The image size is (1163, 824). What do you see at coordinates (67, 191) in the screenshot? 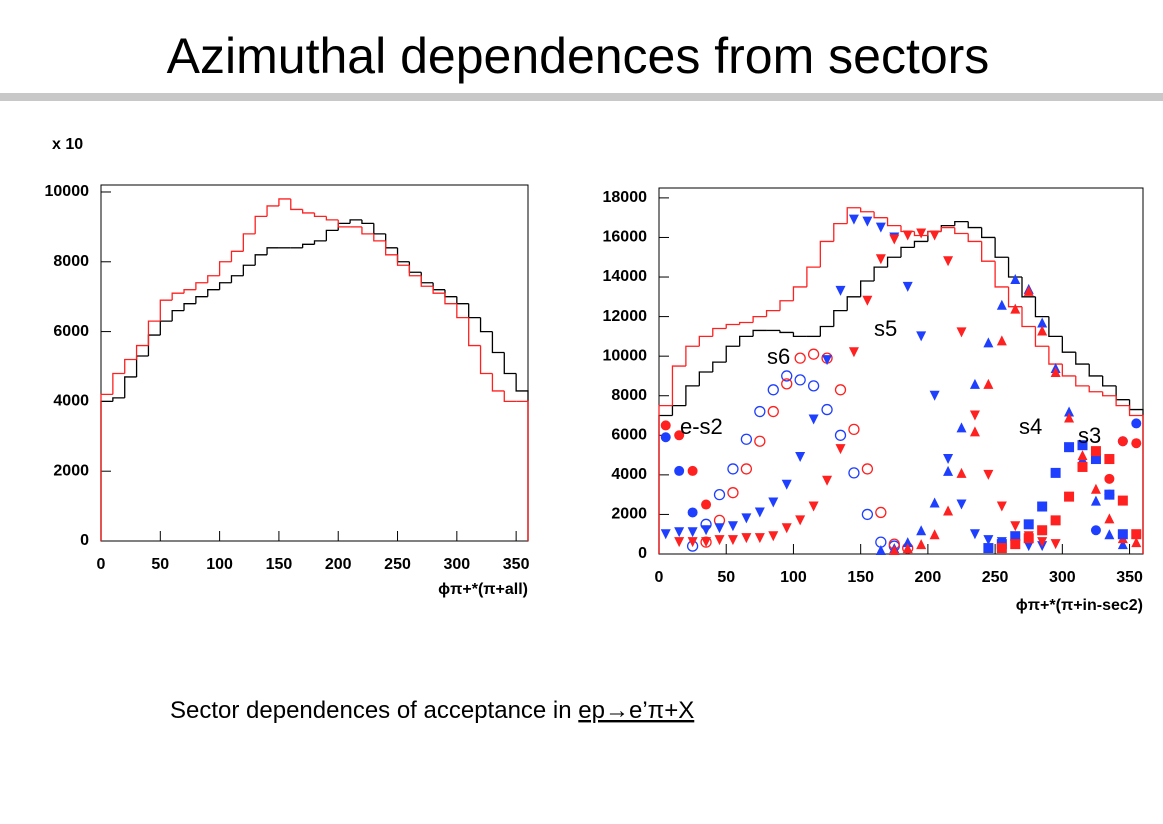
I see `y-tick-label: 10000` at bounding box center [67, 191].